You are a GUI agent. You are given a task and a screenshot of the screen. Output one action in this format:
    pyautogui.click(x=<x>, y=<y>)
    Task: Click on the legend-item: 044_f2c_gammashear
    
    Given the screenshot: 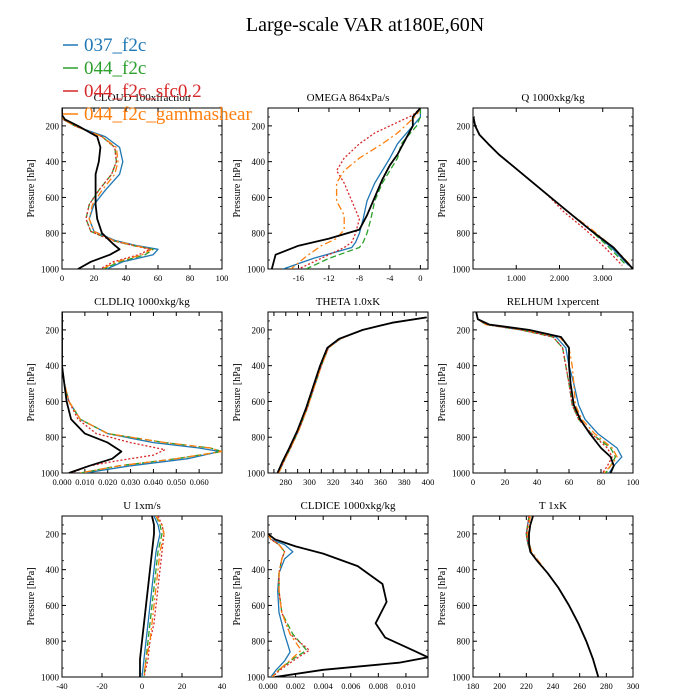 What is the action you would take?
    pyautogui.click(x=157, y=114)
    